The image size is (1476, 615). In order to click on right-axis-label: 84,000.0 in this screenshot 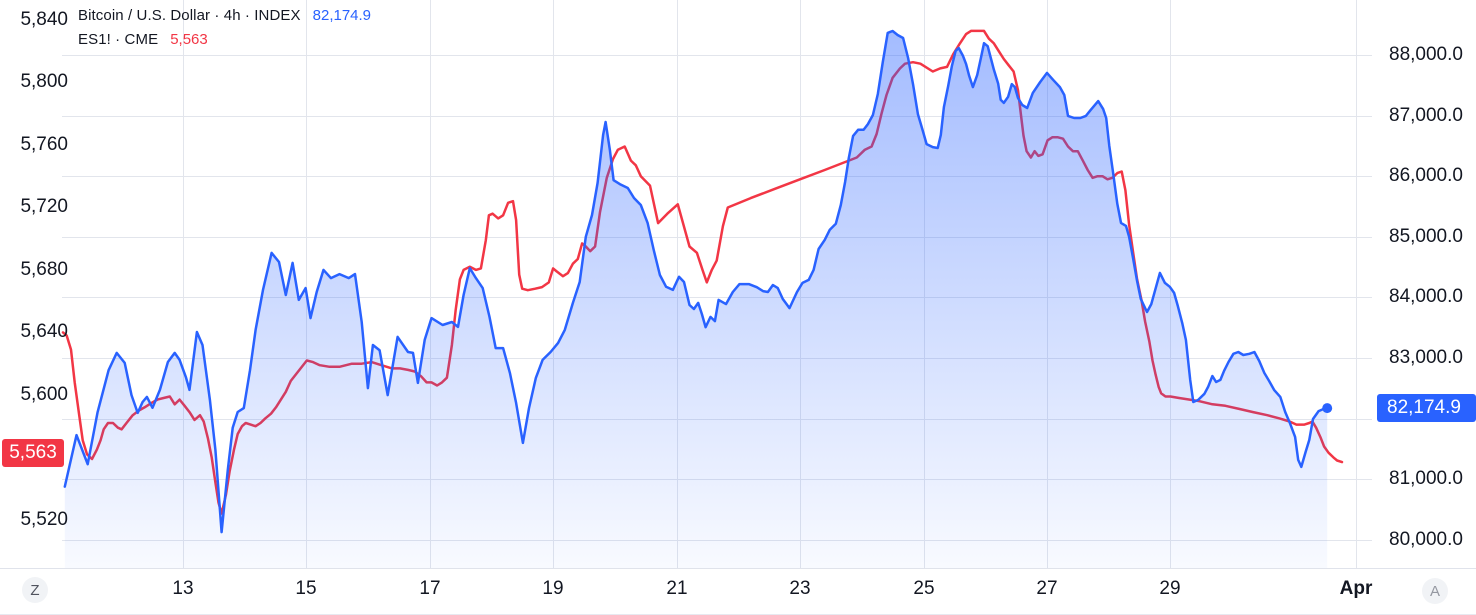, I will do `click(1426, 297)`.